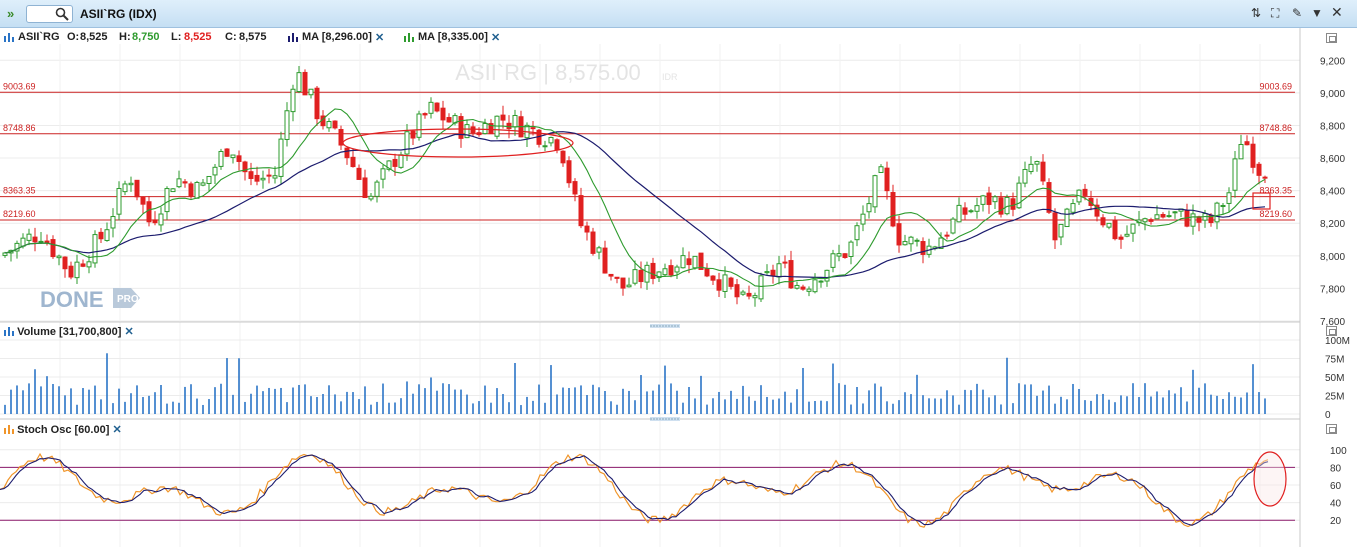  Describe the element at coordinates (453, 37) in the screenshot. I see `ma-short-label: MA [8,335.00]` at that location.